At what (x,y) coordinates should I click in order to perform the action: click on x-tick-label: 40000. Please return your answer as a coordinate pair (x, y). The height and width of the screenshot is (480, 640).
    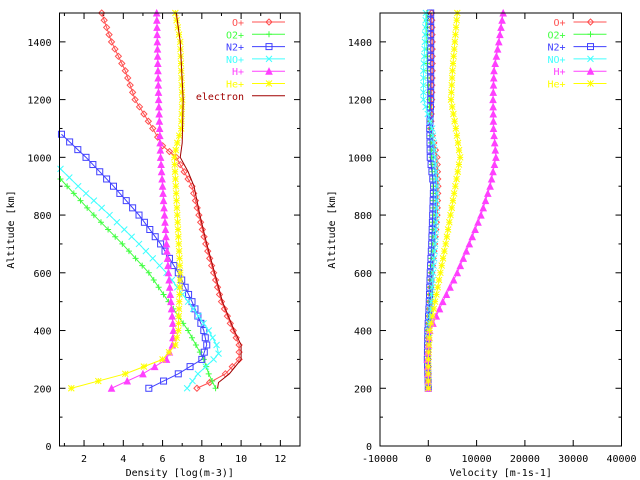
    Looking at the image, I should click on (621, 459).